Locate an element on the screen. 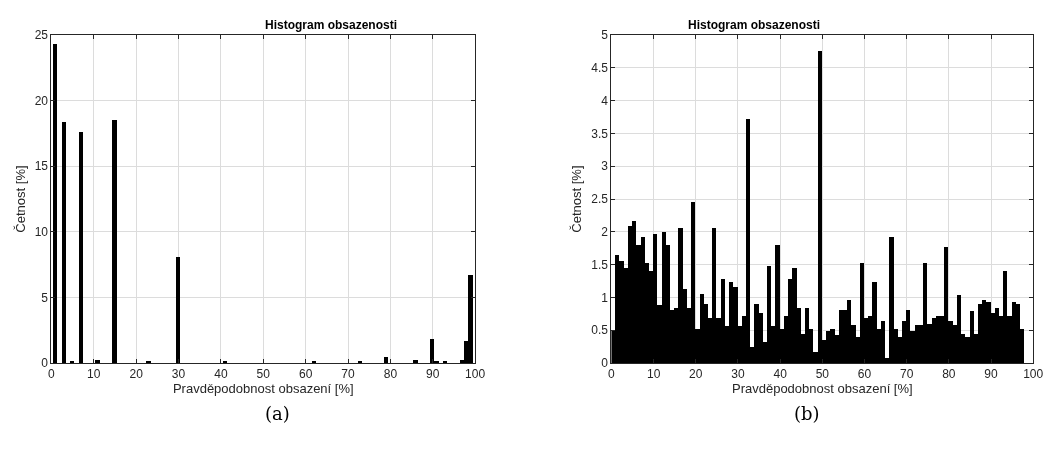 This screenshot has width=1060, height=466. y-tick-label: 15 is located at coordinates (41, 166).